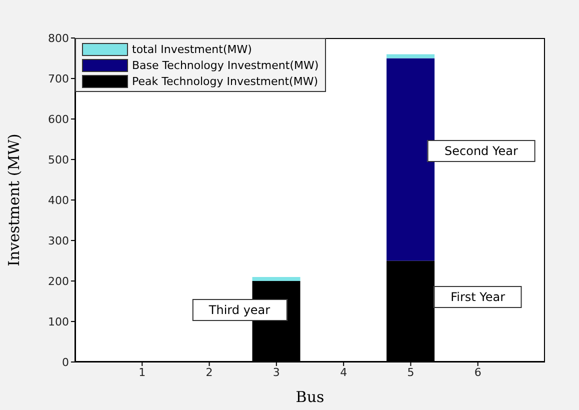 This screenshot has width=579, height=410. Describe the element at coordinates (478, 372) in the screenshot. I see `x-tick-label: 6` at that location.